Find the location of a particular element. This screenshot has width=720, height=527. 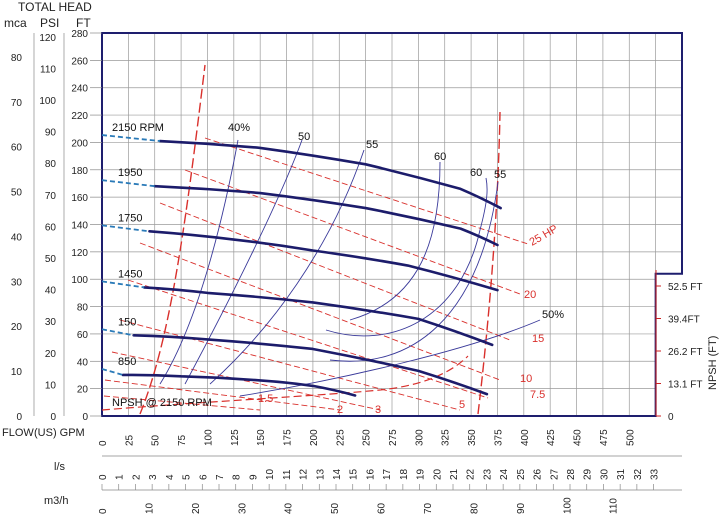

m3h-tick-label: 90 is located at coordinates (521, 508).